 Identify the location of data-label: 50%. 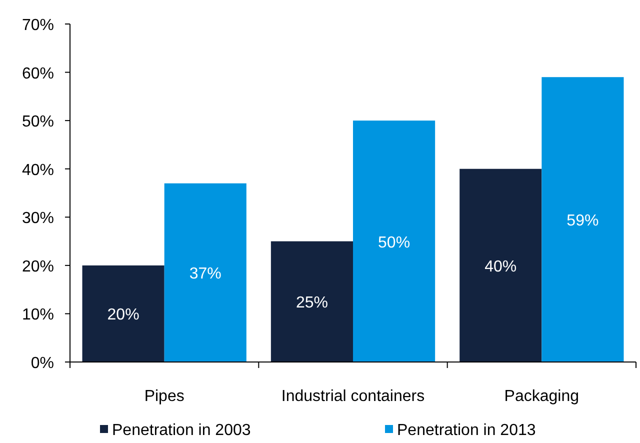
(394, 243).